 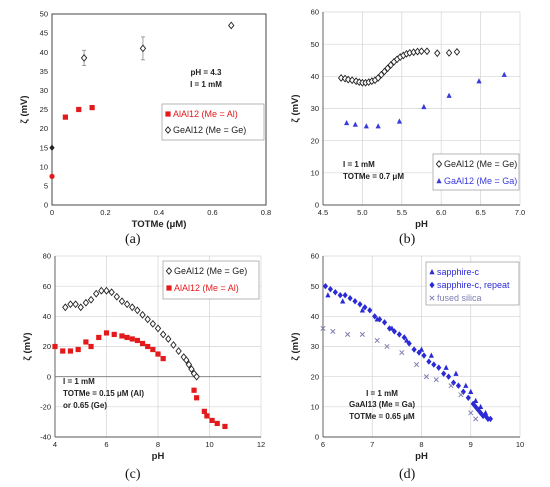 I want to click on y-tick-label: 50, so click(x=44, y=14).